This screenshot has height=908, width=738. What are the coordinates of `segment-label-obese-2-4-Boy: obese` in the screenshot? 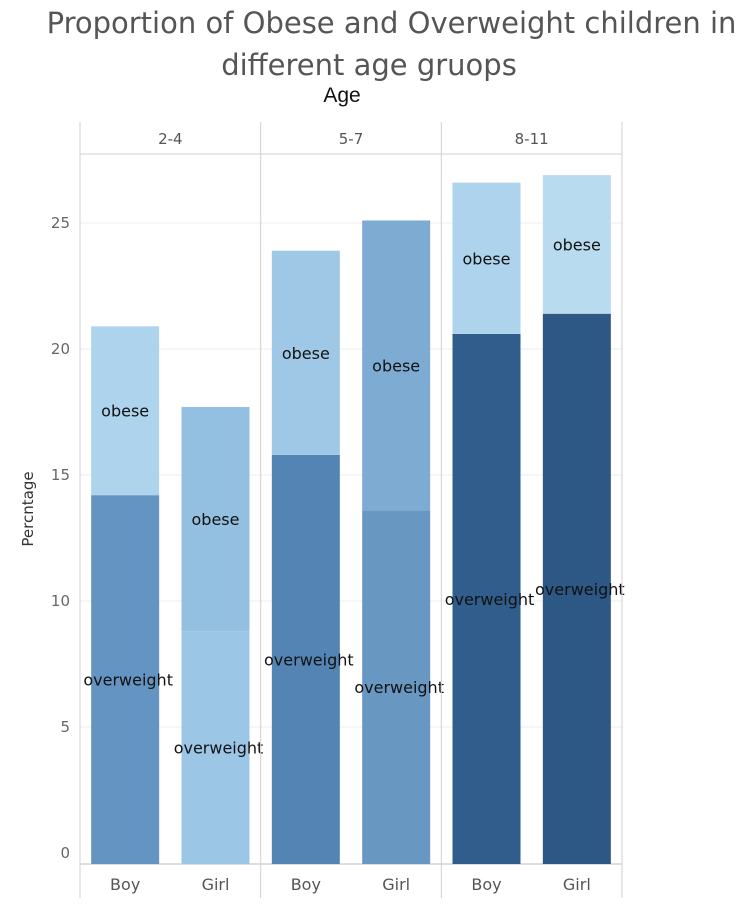 It's located at (125, 411).